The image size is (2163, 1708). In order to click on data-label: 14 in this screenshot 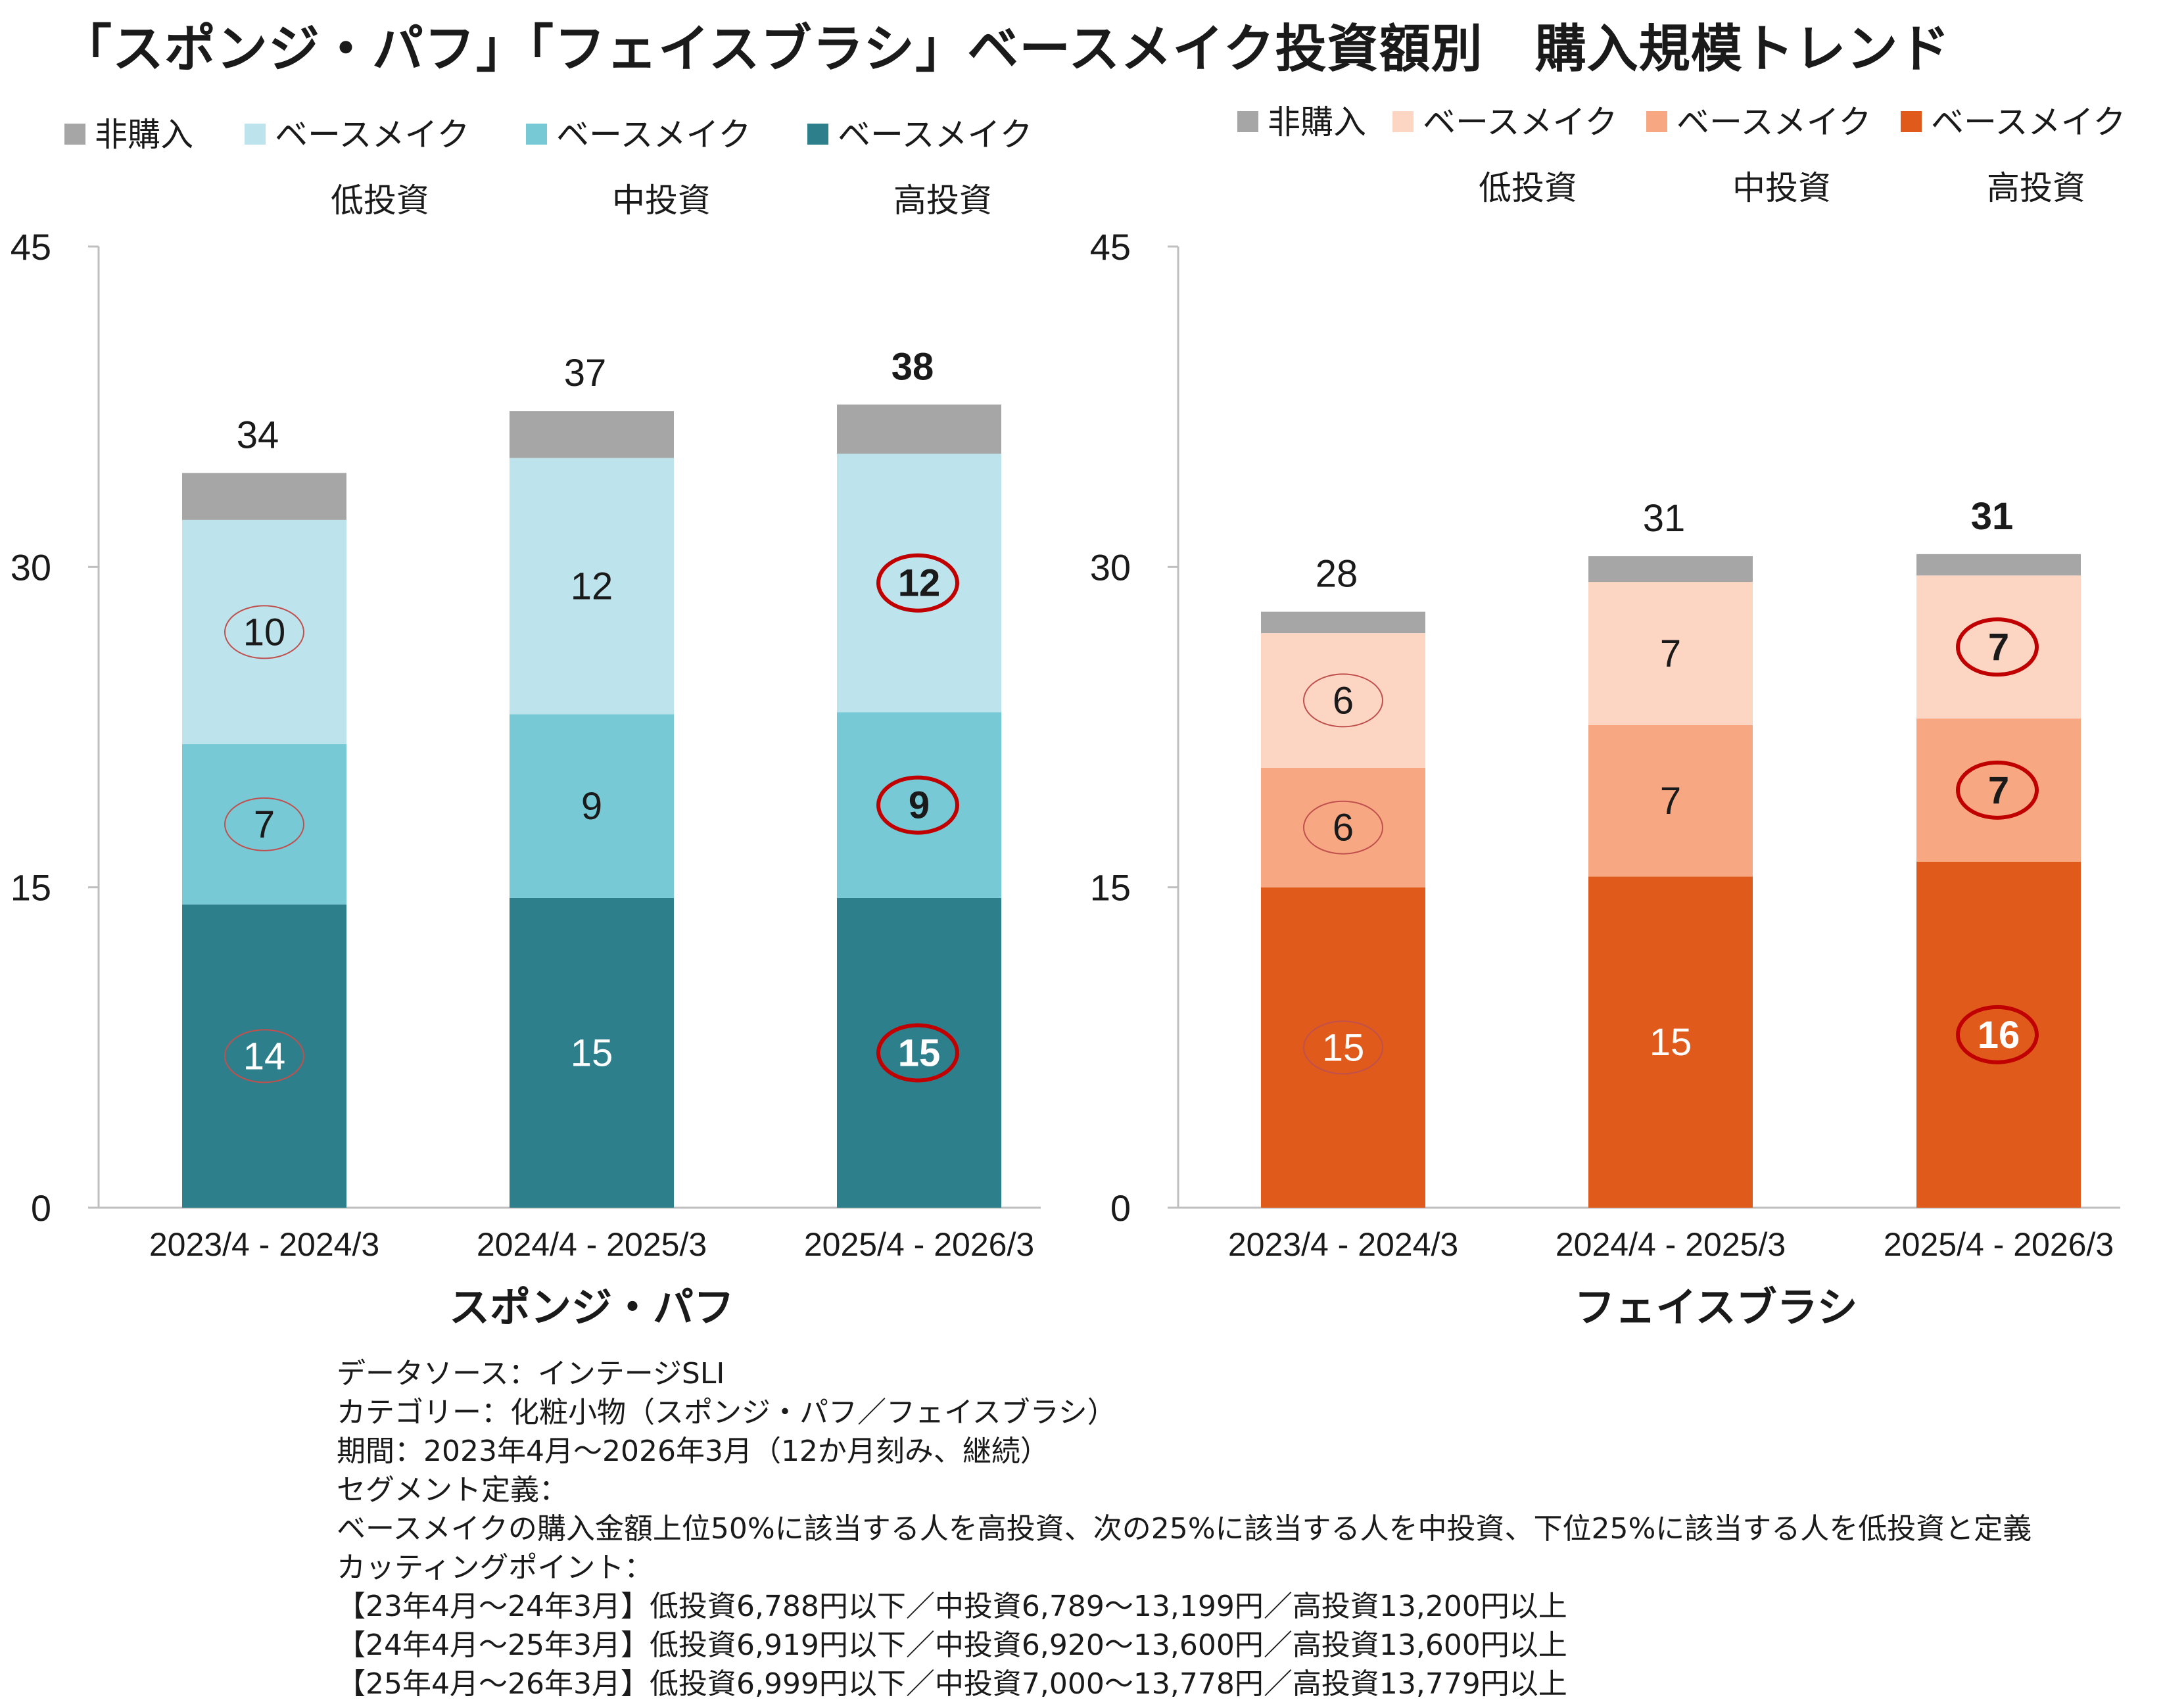, I will do `click(264, 1056)`.